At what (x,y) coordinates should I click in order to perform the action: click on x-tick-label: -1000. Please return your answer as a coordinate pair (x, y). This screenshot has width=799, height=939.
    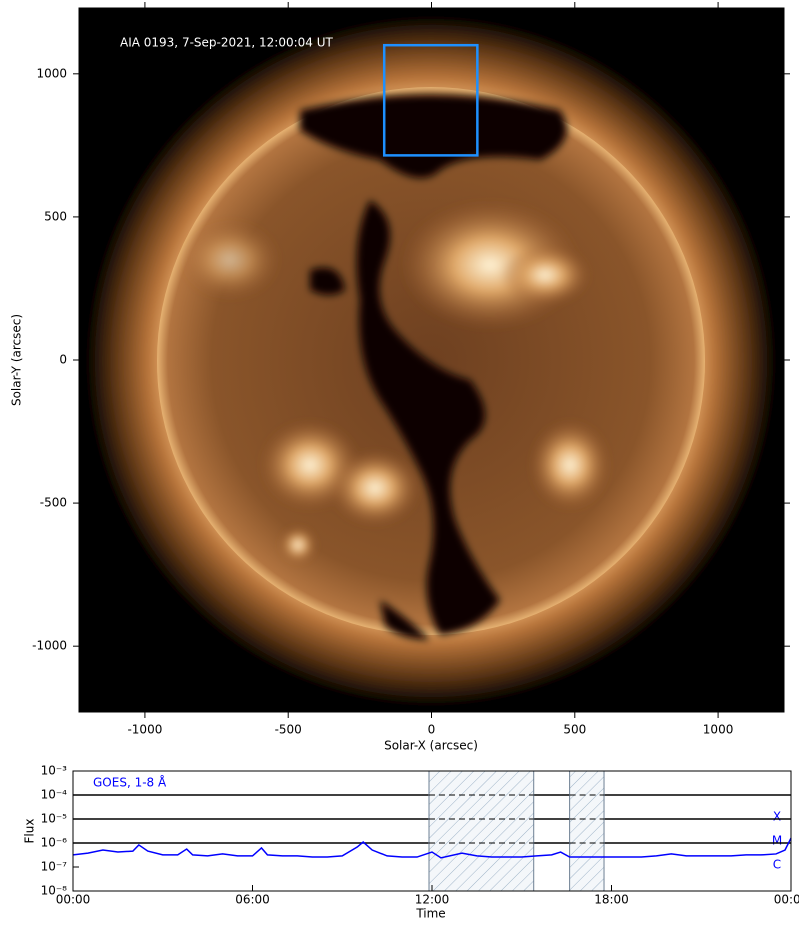
    Looking at the image, I should click on (144, 730).